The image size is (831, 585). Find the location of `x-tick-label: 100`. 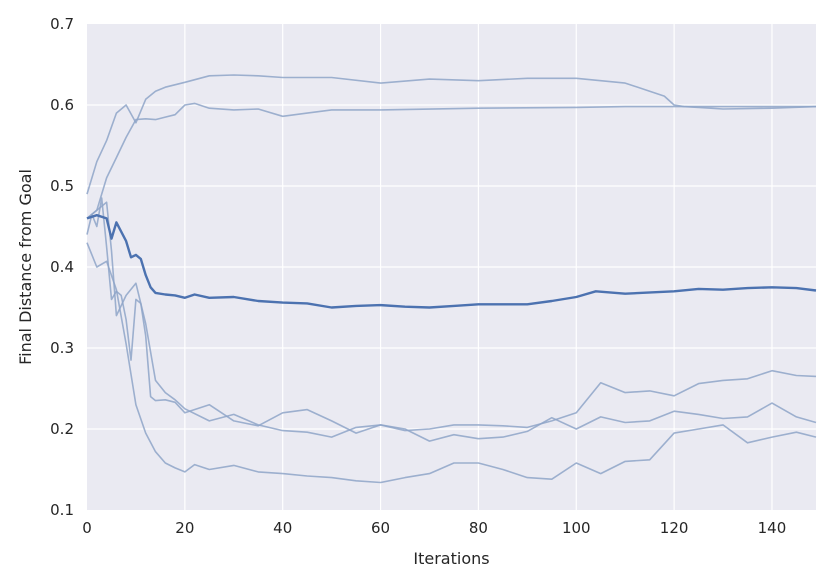

x-tick-label: 100 is located at coordinates (576, 528).